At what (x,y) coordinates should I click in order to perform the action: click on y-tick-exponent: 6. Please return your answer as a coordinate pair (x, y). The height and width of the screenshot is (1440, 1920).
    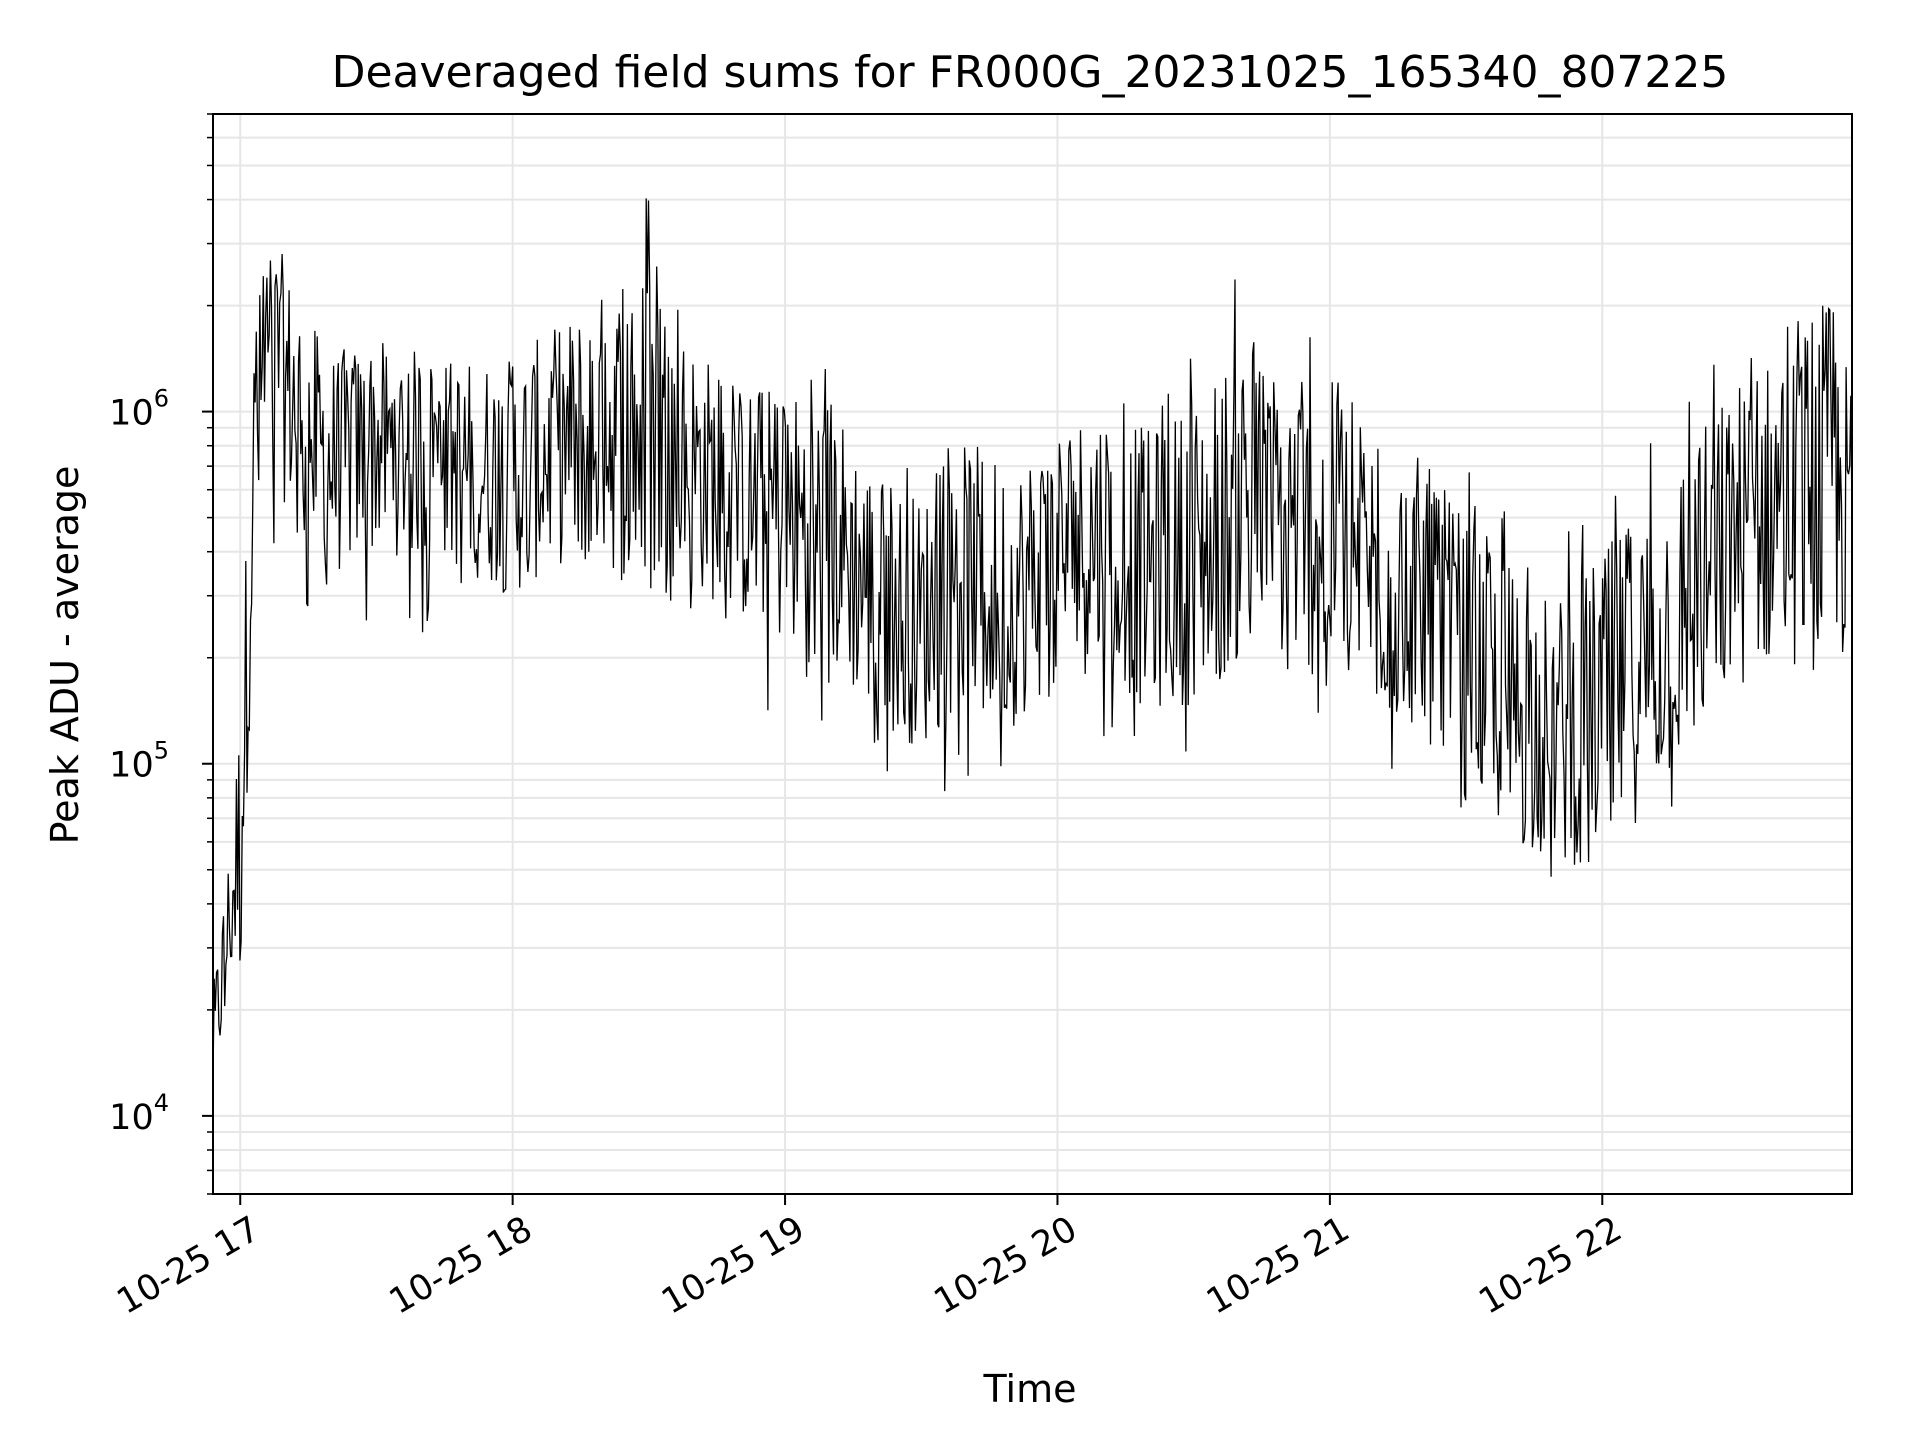
    Looking at the image, I should click on (161, 399).